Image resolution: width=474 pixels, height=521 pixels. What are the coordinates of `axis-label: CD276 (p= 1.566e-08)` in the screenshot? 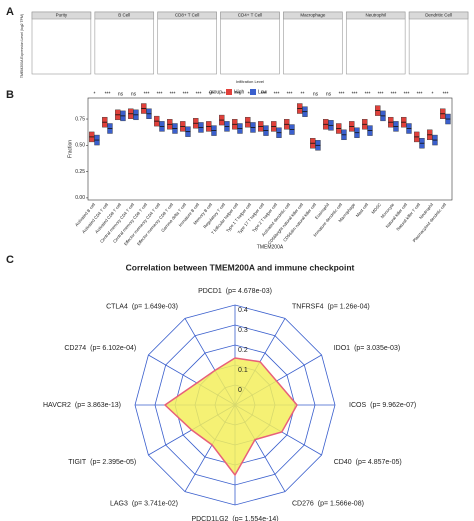 It's located at (328, 504).